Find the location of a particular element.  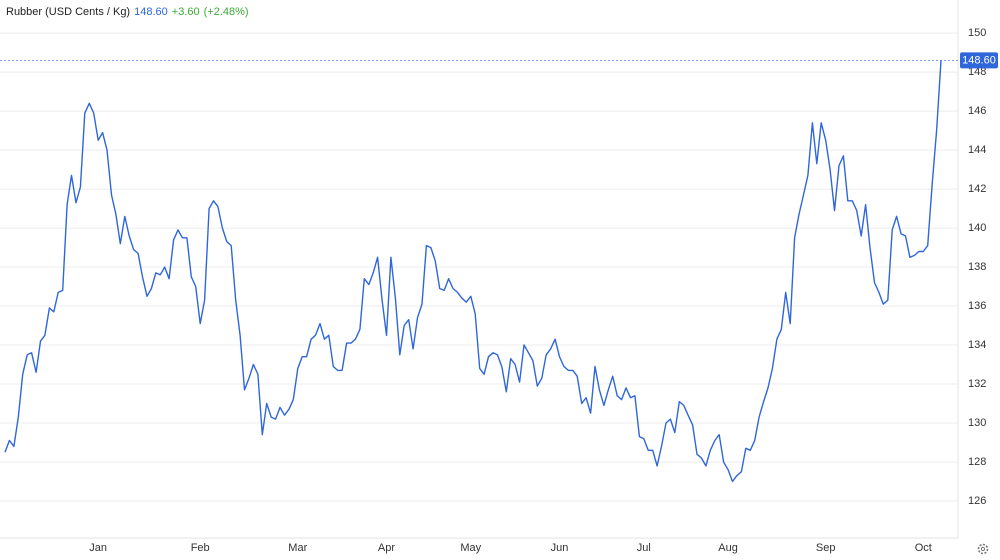

change-pct: (+2.48%) is located at coordinates (226, 12).